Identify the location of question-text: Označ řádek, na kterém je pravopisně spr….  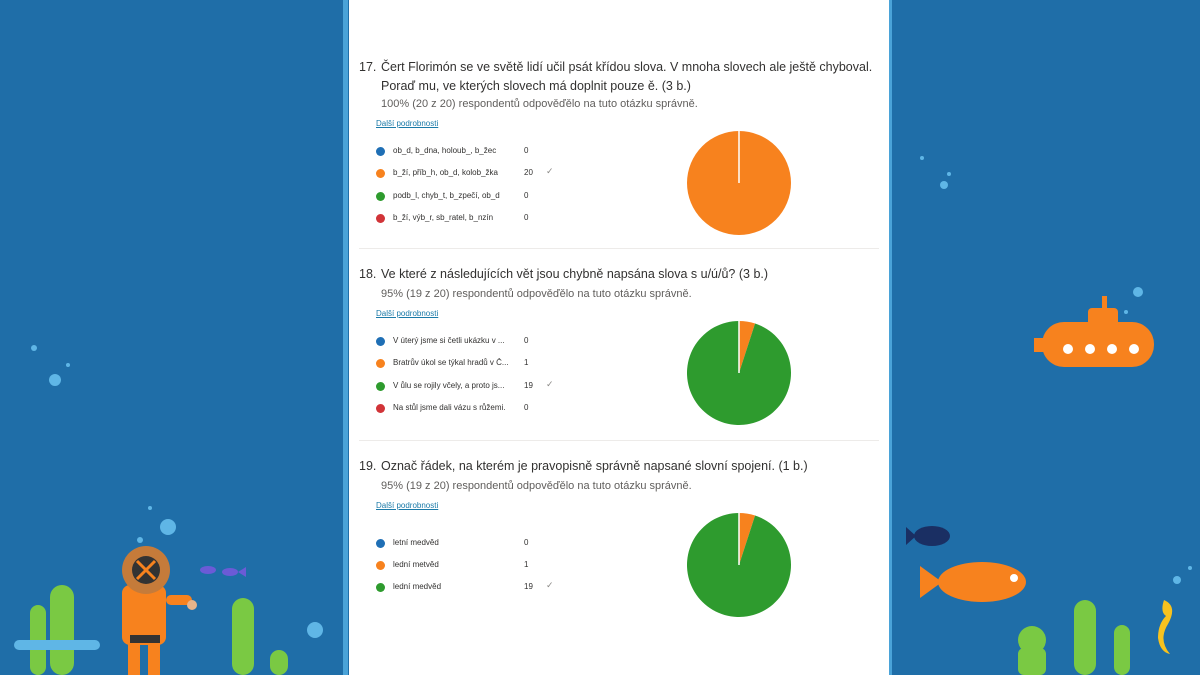
(594, 466).